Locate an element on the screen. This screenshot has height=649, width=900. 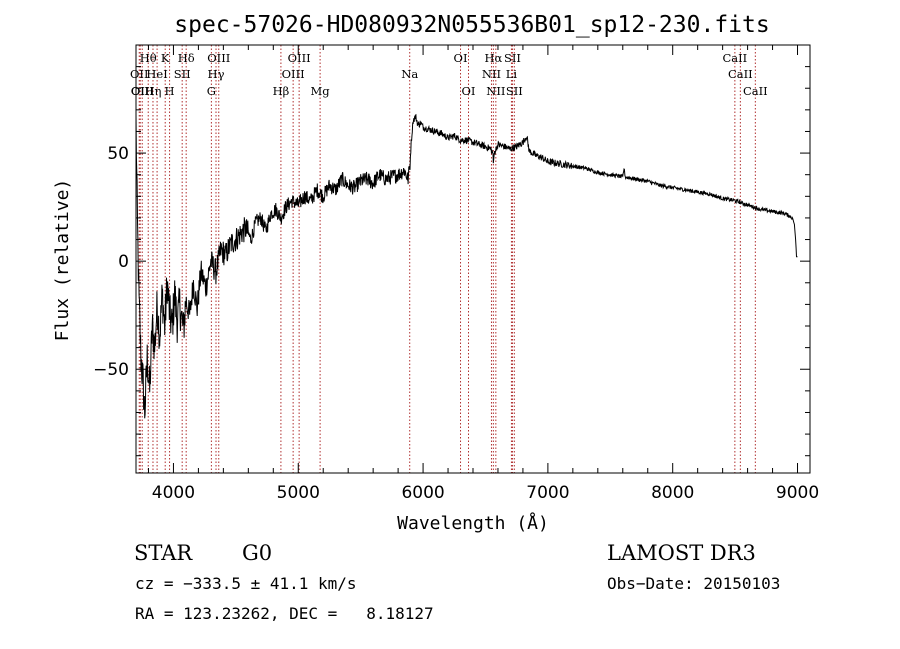
redshift-readout: cz = −333.5 ± 41.1 km/s is located at coordinates (246, 583).